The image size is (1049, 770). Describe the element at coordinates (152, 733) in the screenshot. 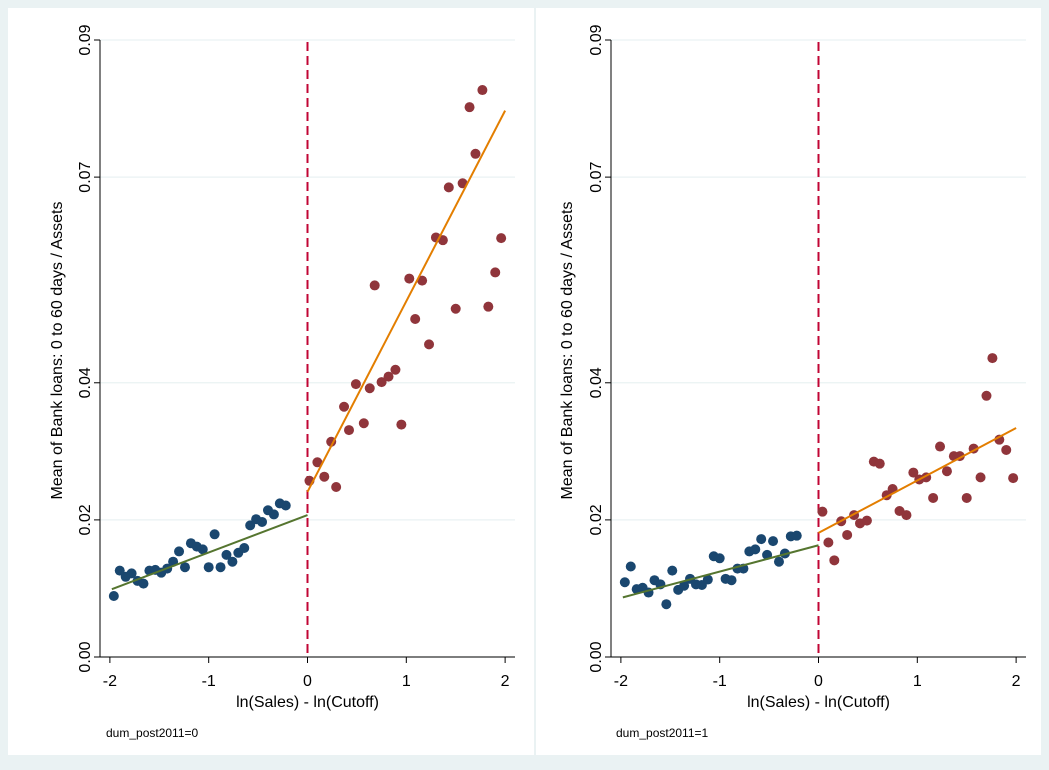

I see `panel-label: dum_post2011=0` at that location.